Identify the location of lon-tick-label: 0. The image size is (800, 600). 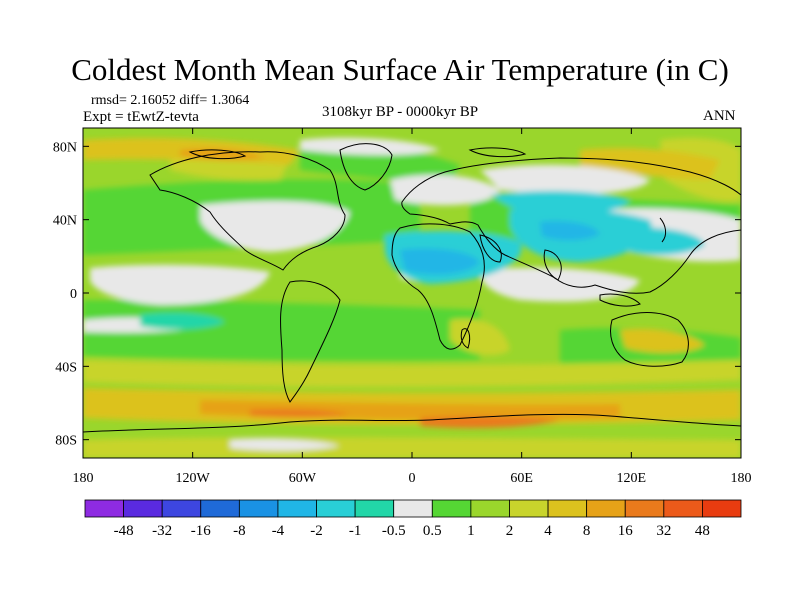
(412, 478).